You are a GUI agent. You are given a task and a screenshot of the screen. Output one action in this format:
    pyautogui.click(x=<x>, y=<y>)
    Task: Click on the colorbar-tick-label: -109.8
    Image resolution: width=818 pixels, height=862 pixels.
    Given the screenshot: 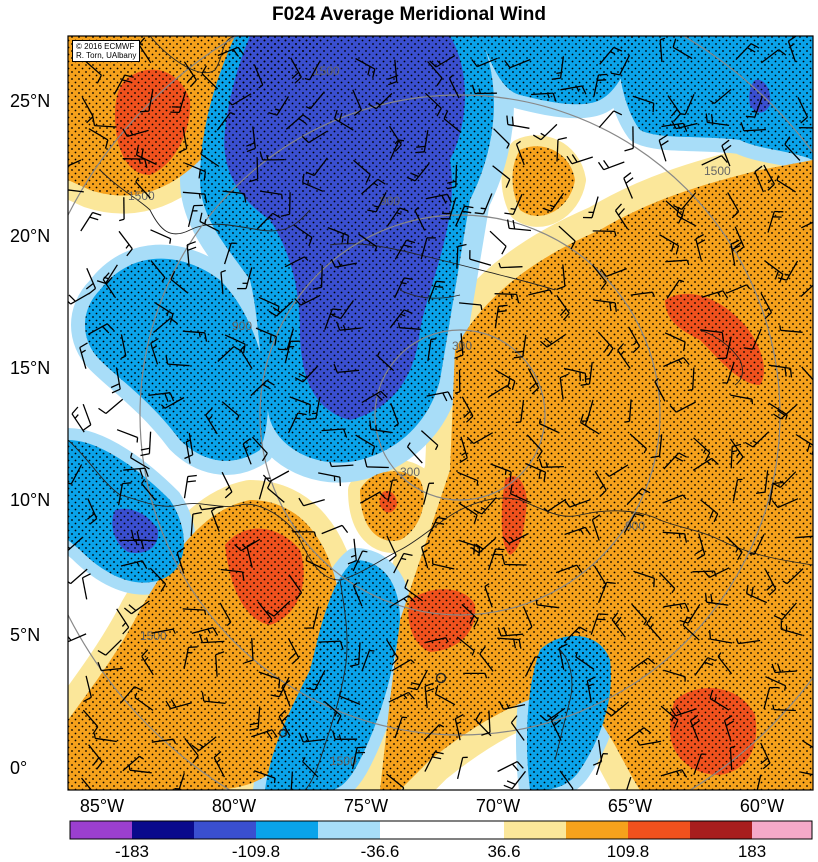 What is the action you would take?
    pyautogui.click(x=256, y=852)
    